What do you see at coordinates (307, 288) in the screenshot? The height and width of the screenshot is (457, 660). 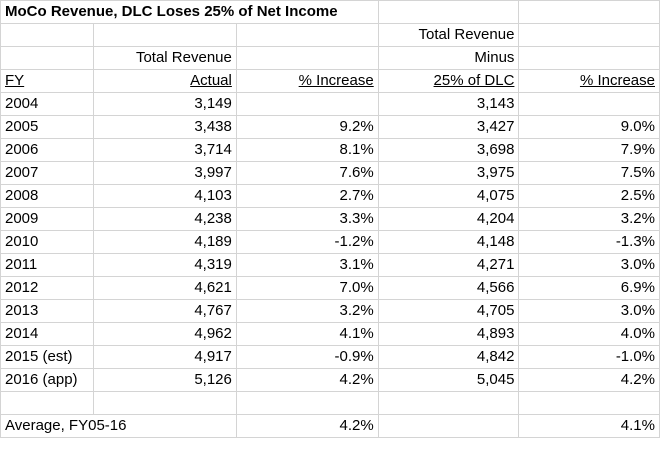 I see `cell-pct1: 7.0%` at bounding box center [307, 288].